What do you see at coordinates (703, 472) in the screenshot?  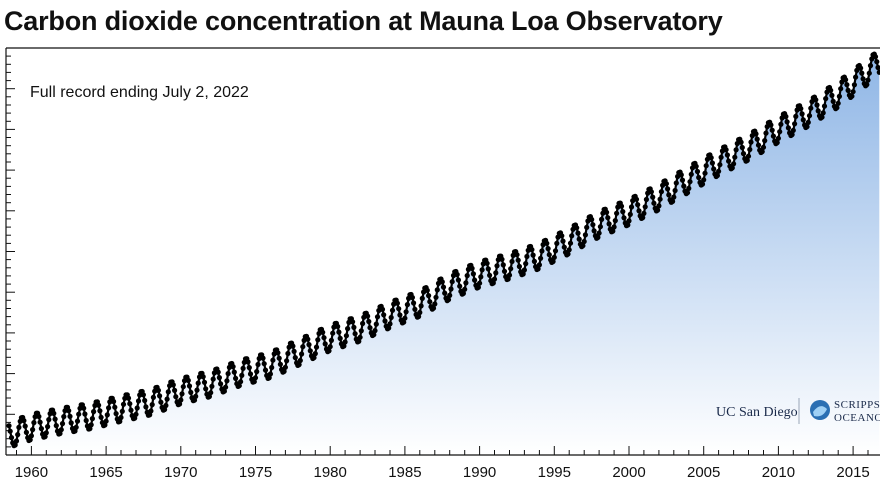 I see `x-tick-label: 2005` at bounding box center [703, 472].